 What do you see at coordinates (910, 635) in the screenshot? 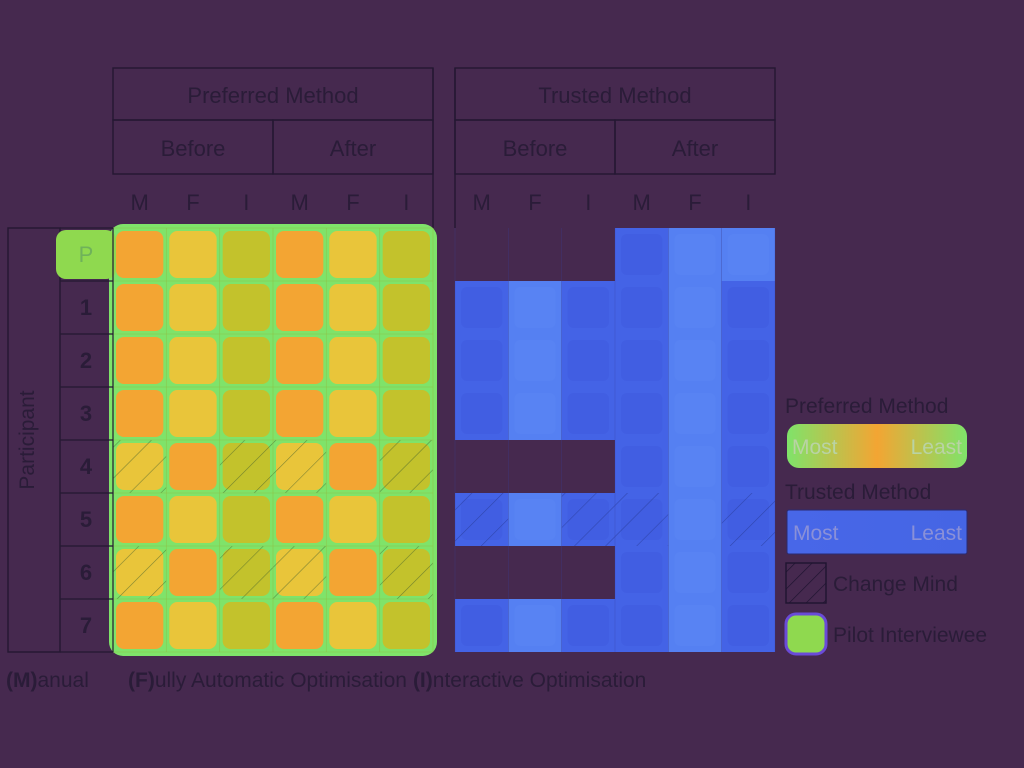
I see `legend-pilot-label: Pilot Interviewee` at bounding box center [910, 635].